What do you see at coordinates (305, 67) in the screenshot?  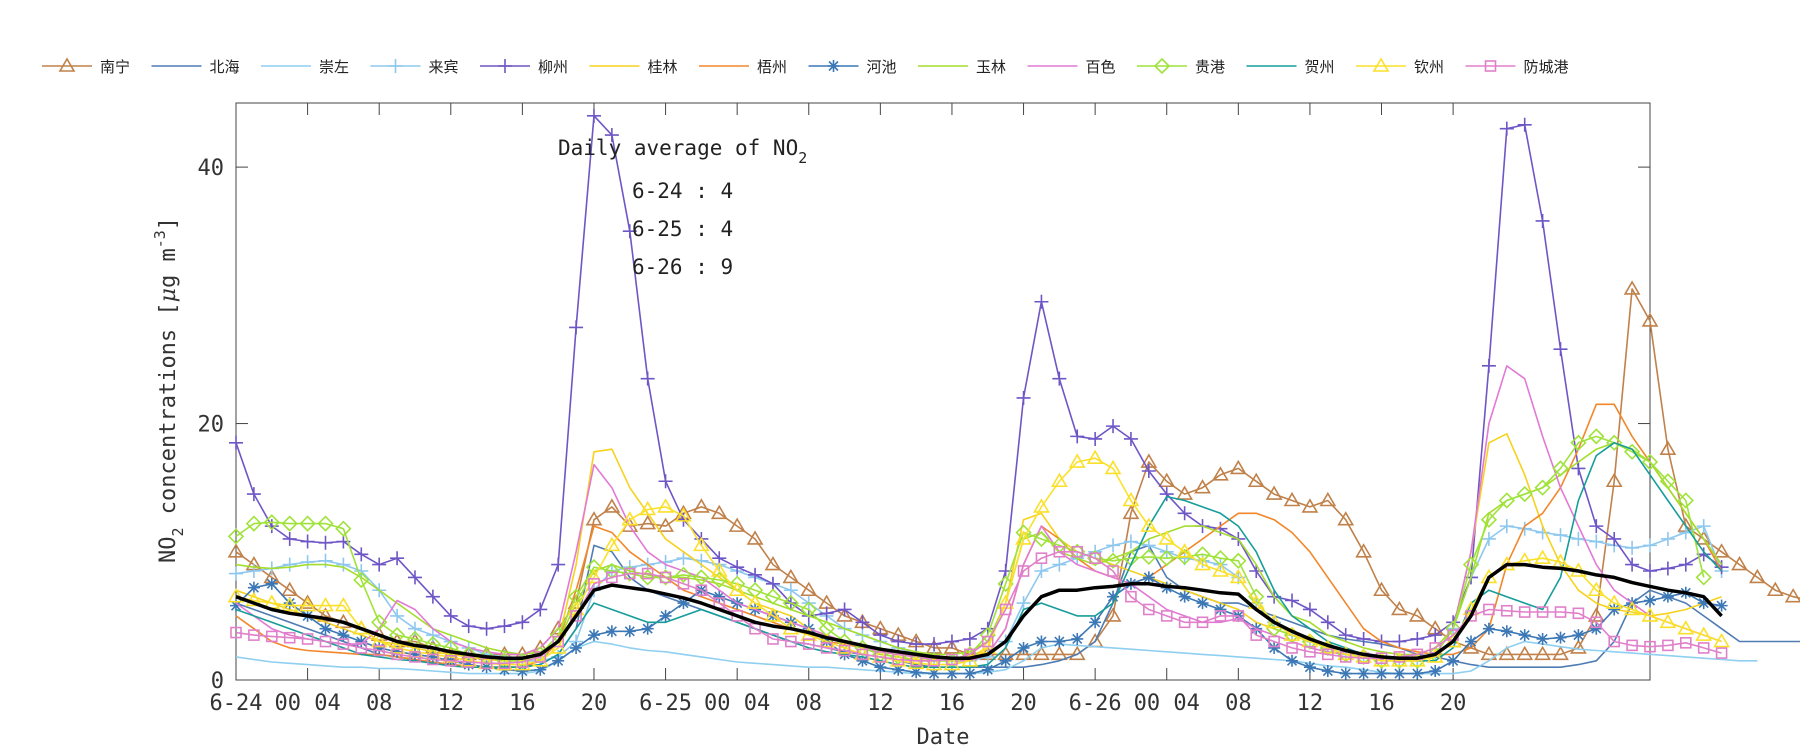 I see `legend-item: 崇左` at bounding box center [305, 67].